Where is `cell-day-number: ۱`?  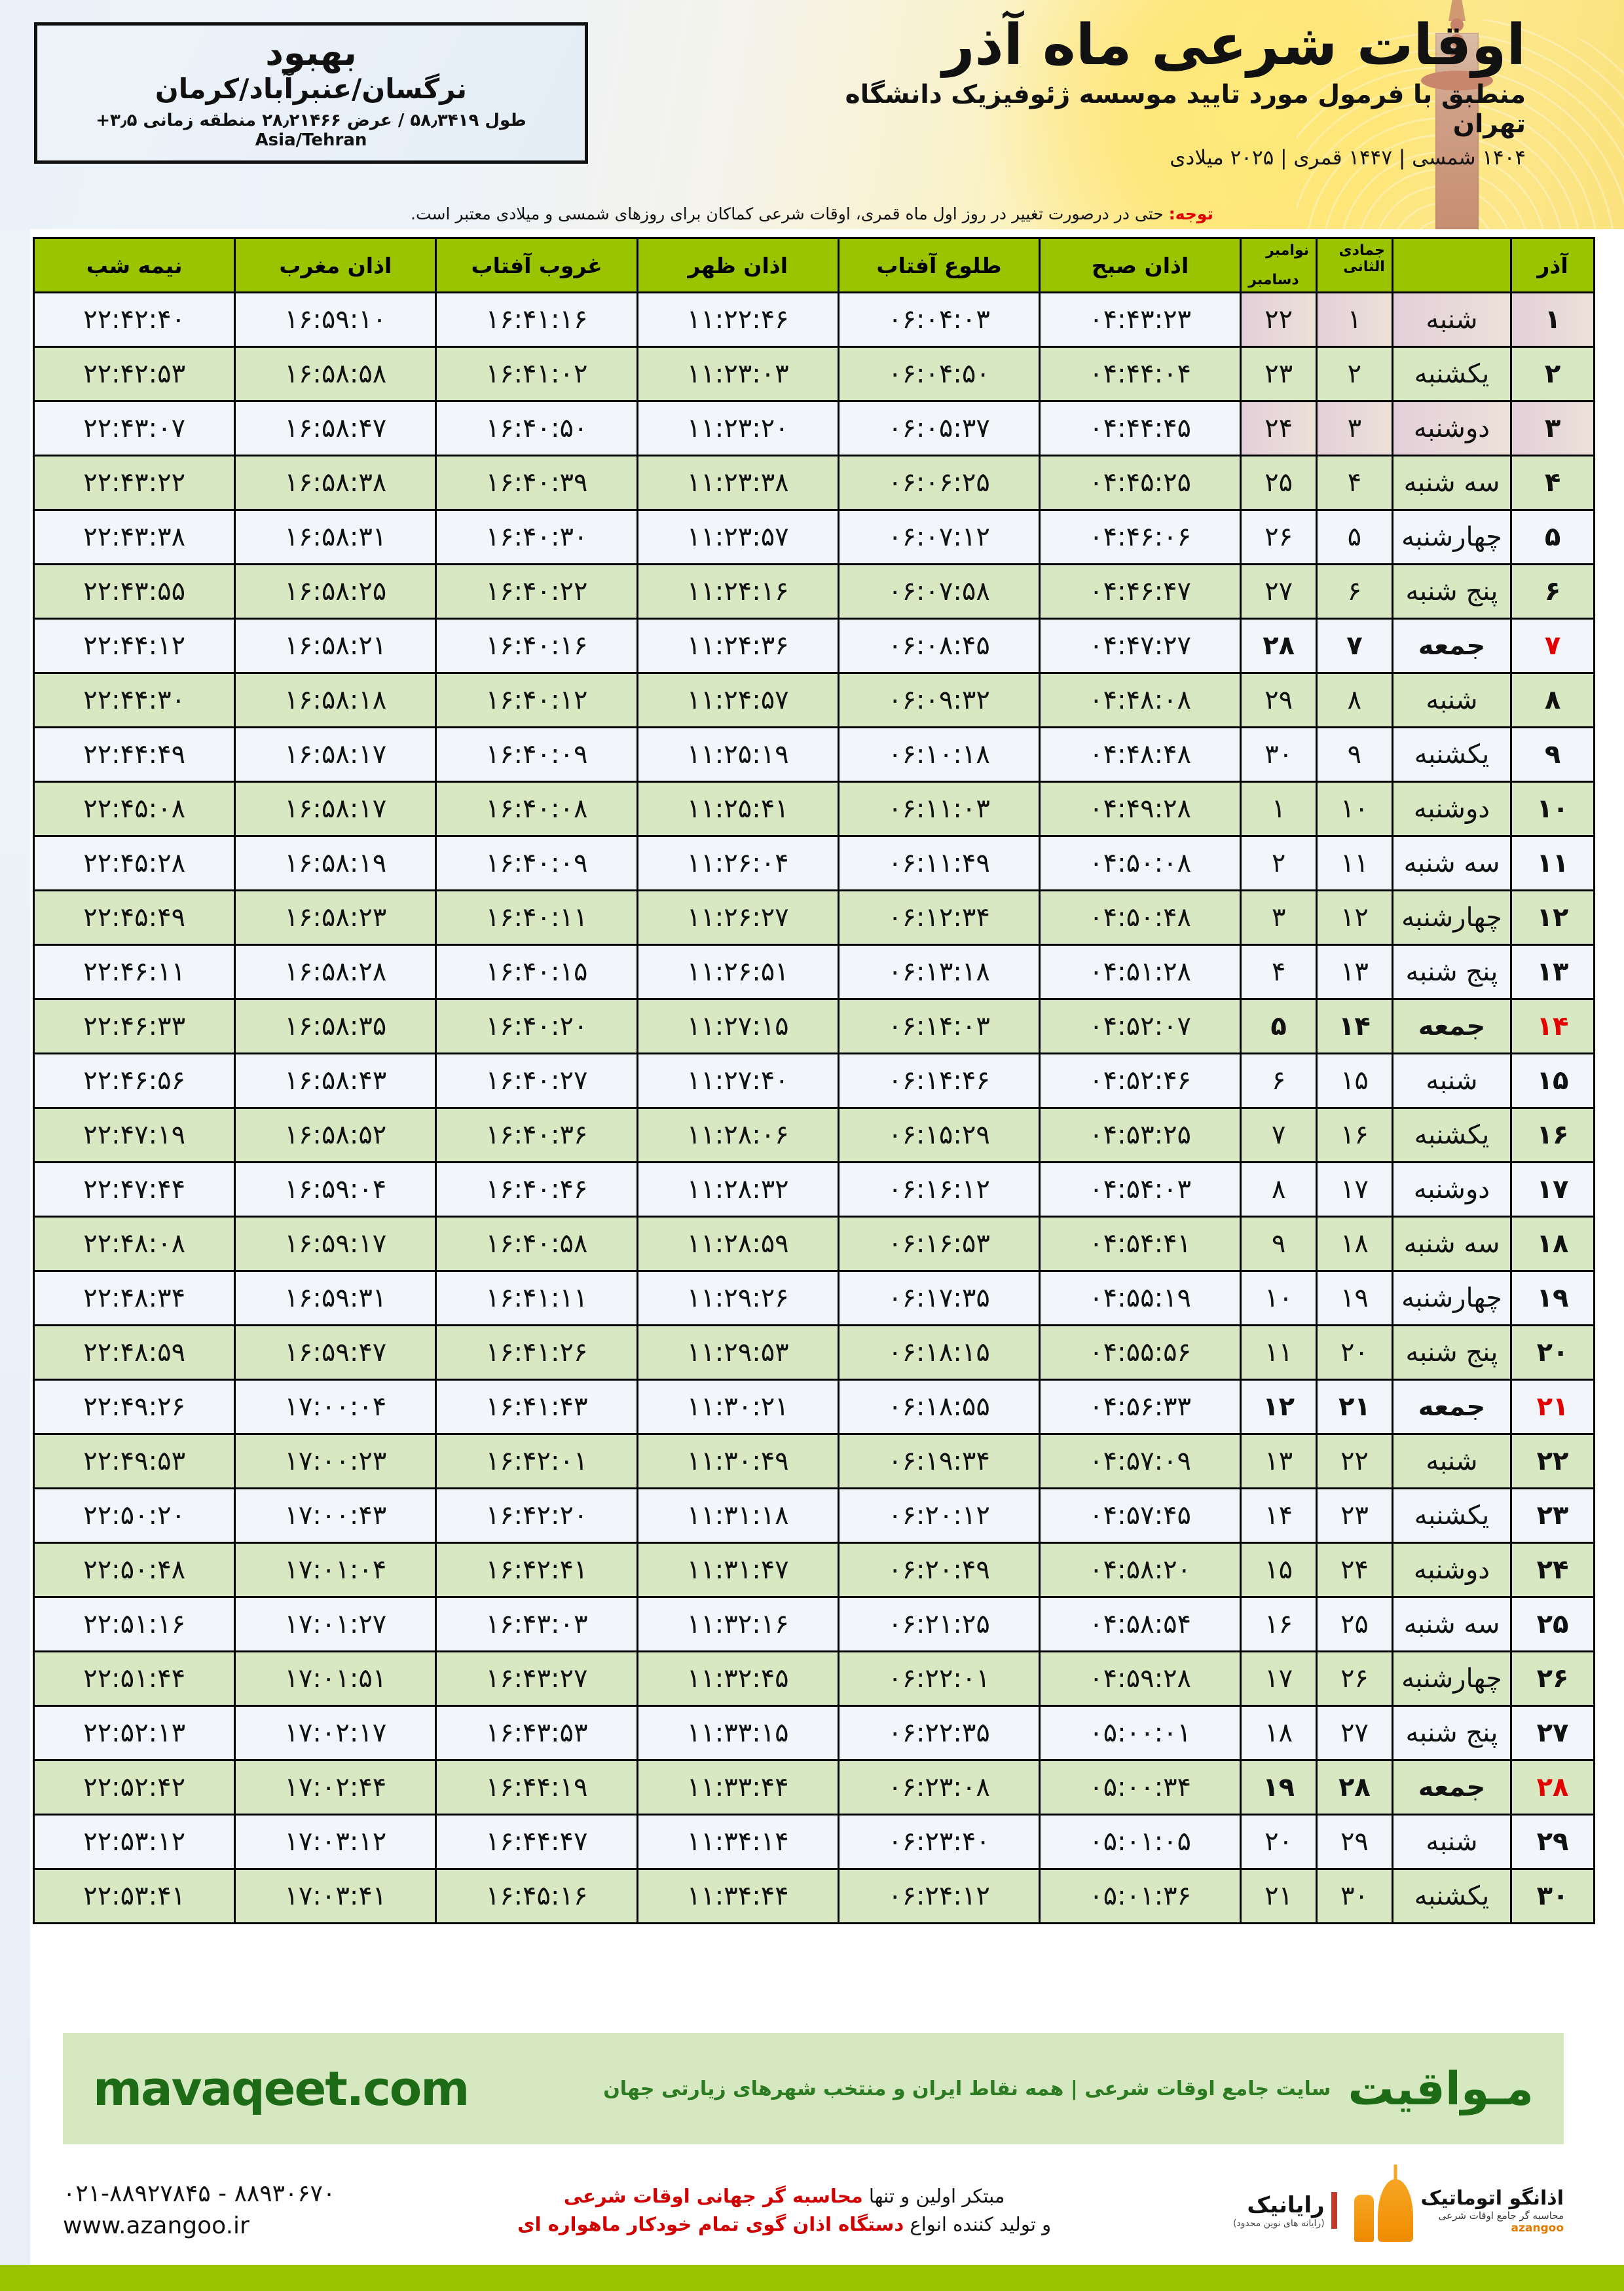
cell-day-number: ۱ is located at coordinates (1552, 319).